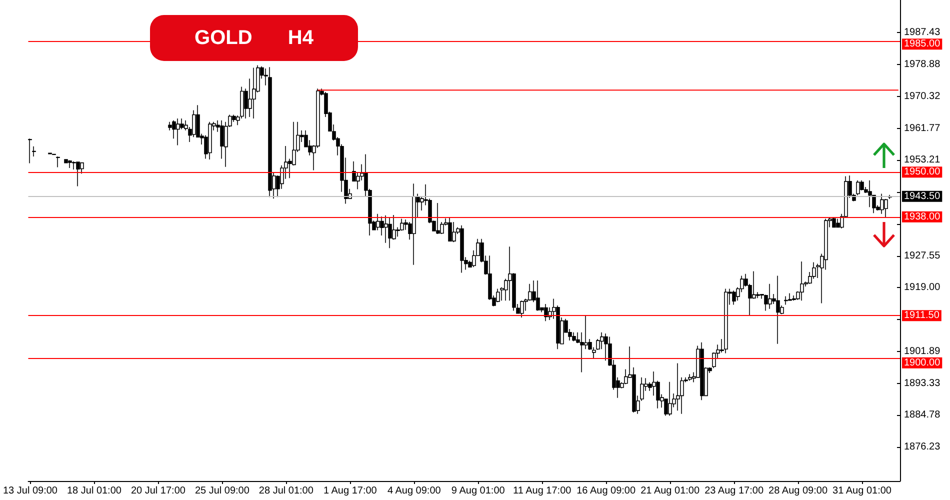  Describe the element at coordinates (922, 415) in the screenshot. I see `y-tick-label: 1884.78` at that location.